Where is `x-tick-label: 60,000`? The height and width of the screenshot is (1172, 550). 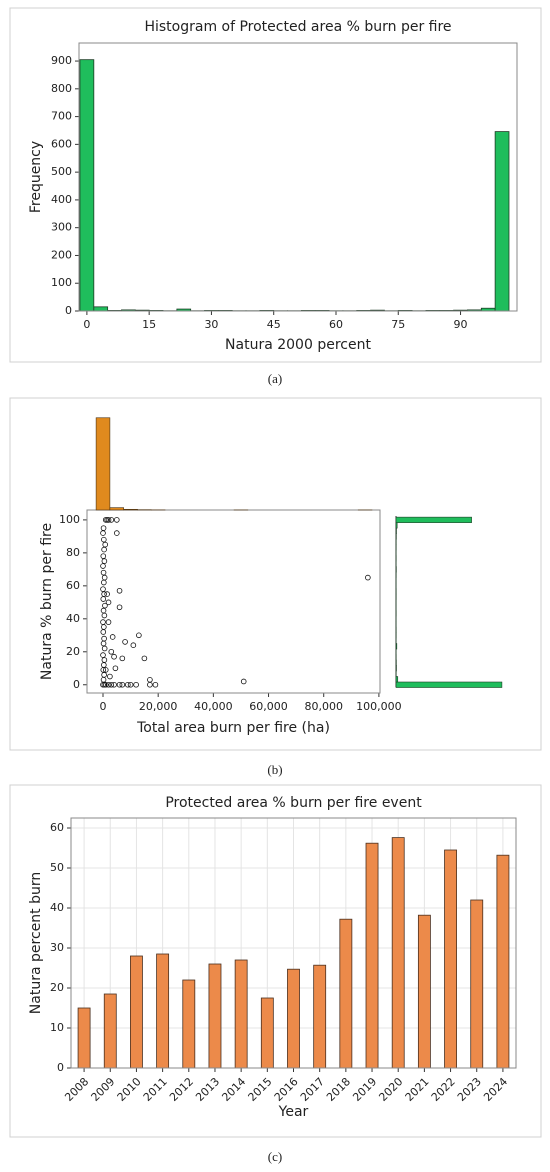 x-tick-label: 60,000 is located at coordinates (268, 706).